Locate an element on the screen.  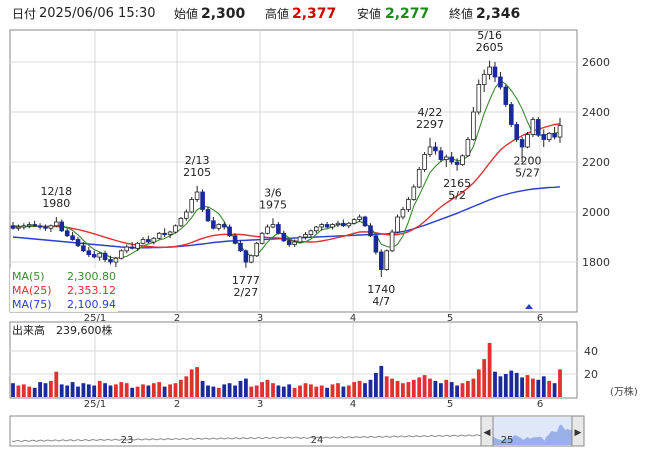
volume-x-tick: 3 is located at coordinates (260, 404).